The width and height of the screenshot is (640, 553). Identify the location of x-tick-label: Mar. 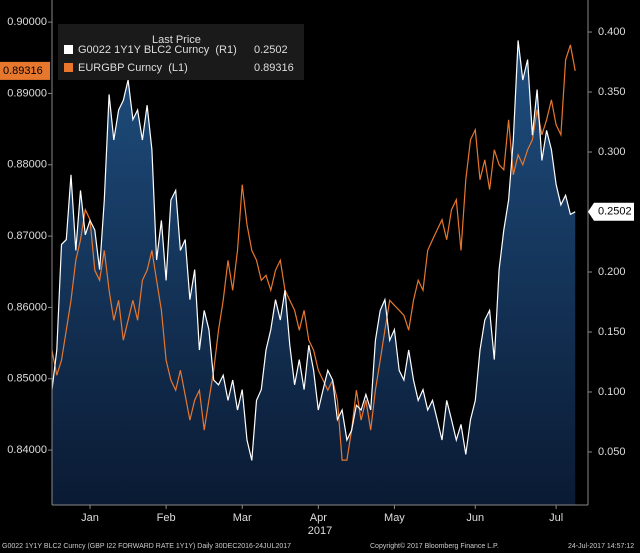
(242, 518).